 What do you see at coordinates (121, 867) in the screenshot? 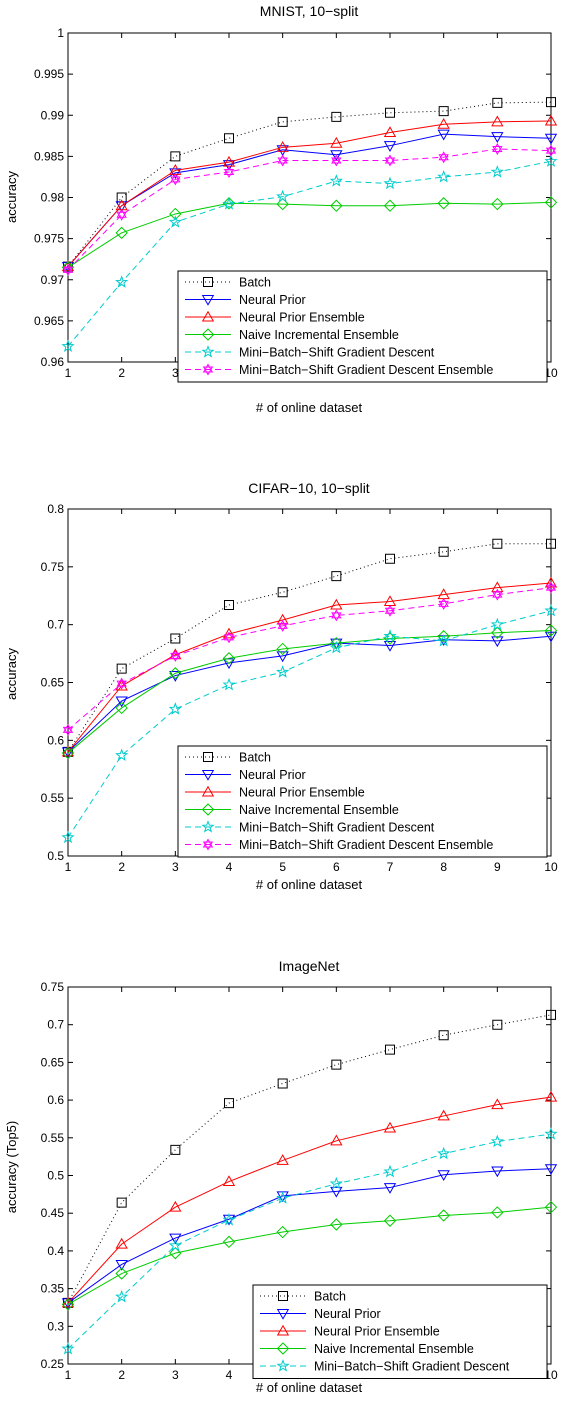
I see `x-tick-label: 2` at bounding box center [121, 867].